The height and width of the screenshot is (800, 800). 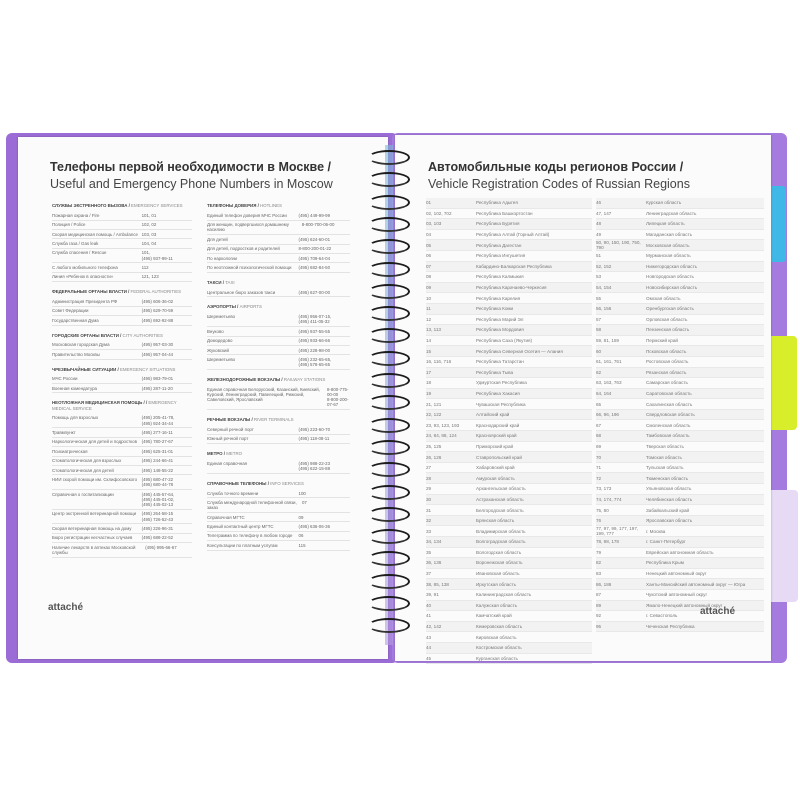 What do you see at coordinates (92, 538) in the screenshot?
I see `service-name: Бюро регистрации несчастных случаев` at bounding box center [92, 538].